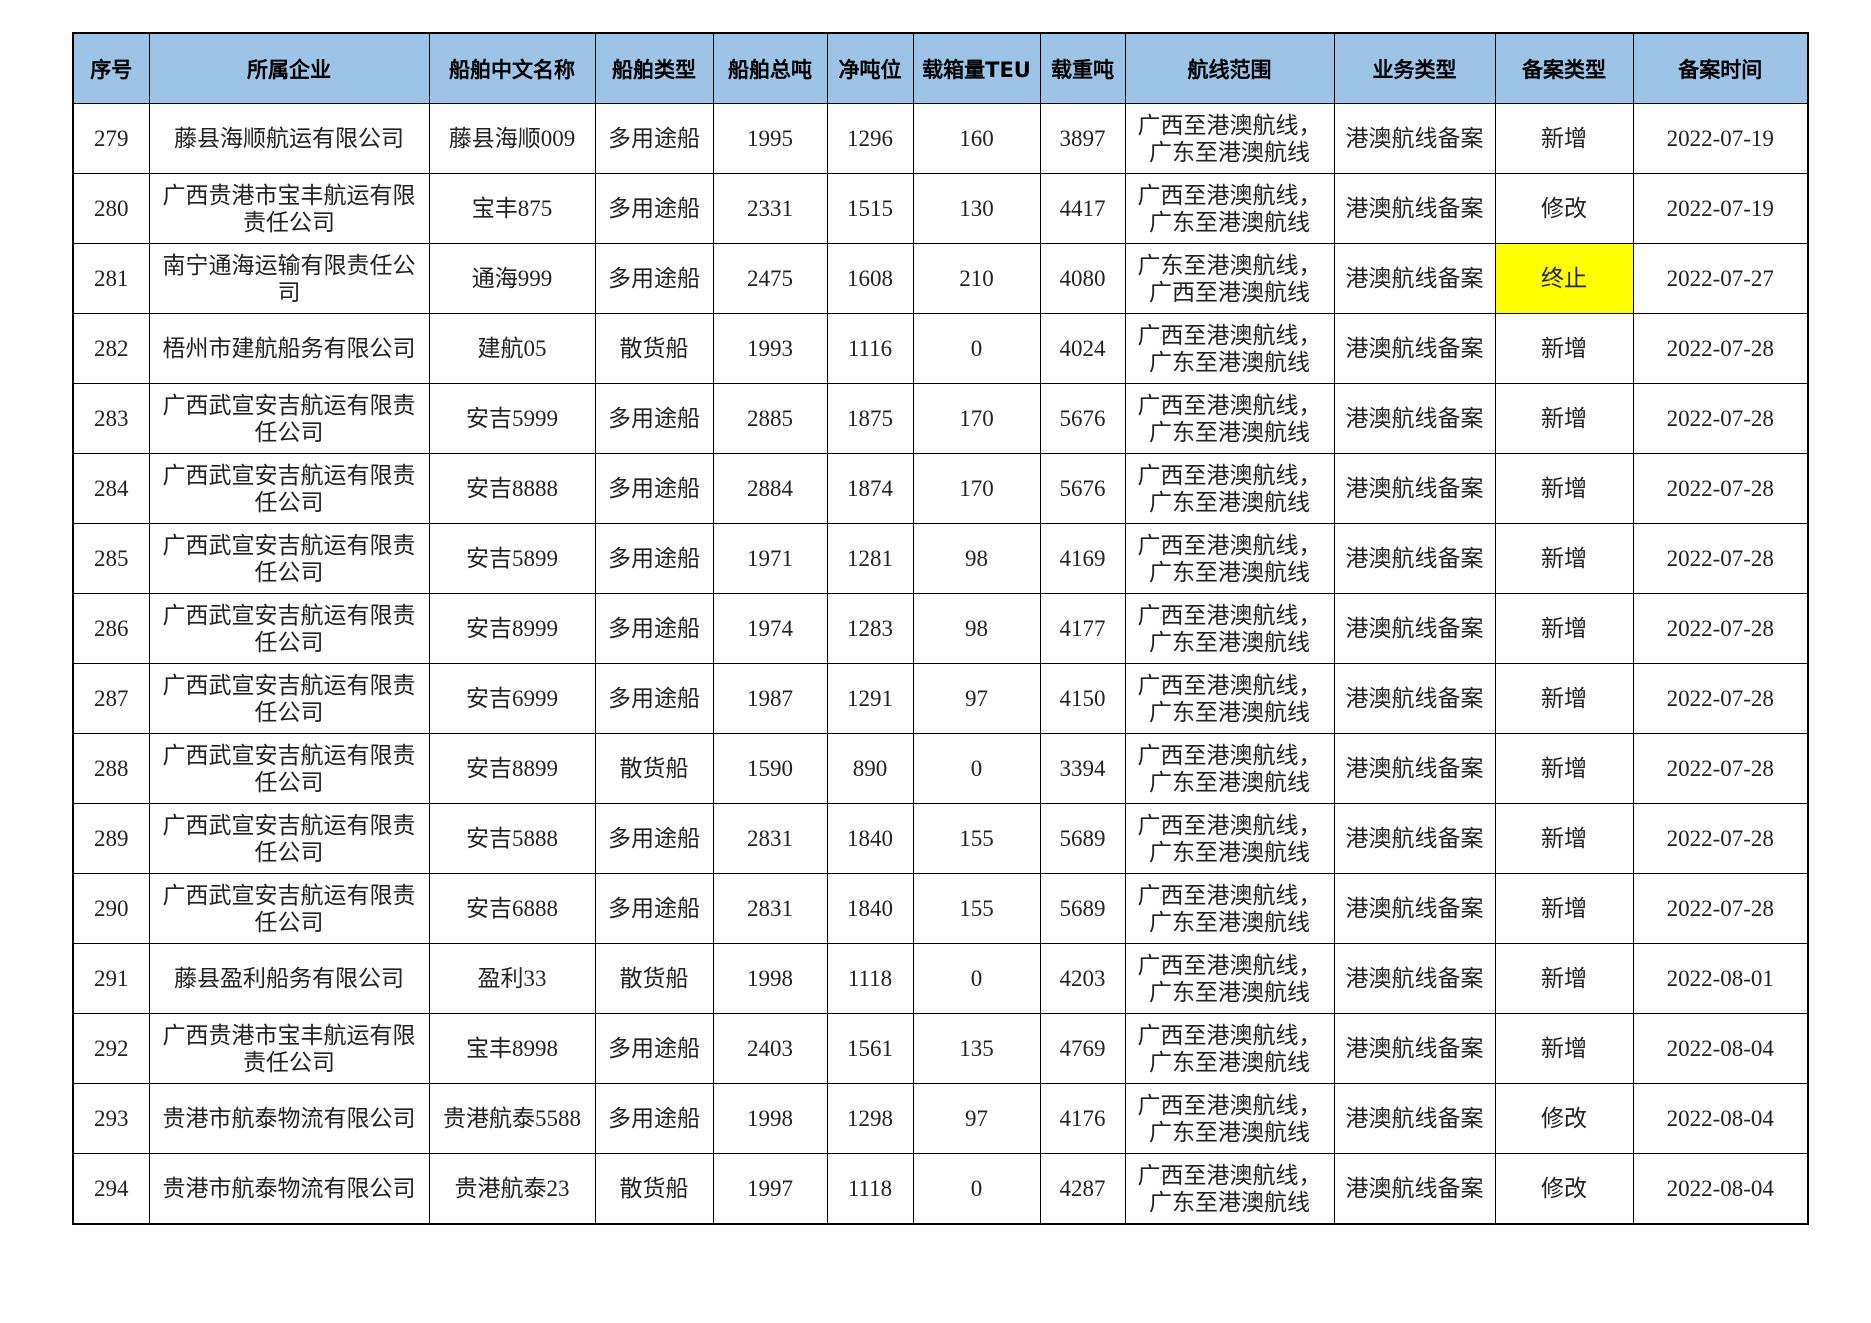 This screenshot has width=1871, height=1323. Describe the element at coordinates (976, 138) in the screenshot. I see `table-cell: 160` at that location.